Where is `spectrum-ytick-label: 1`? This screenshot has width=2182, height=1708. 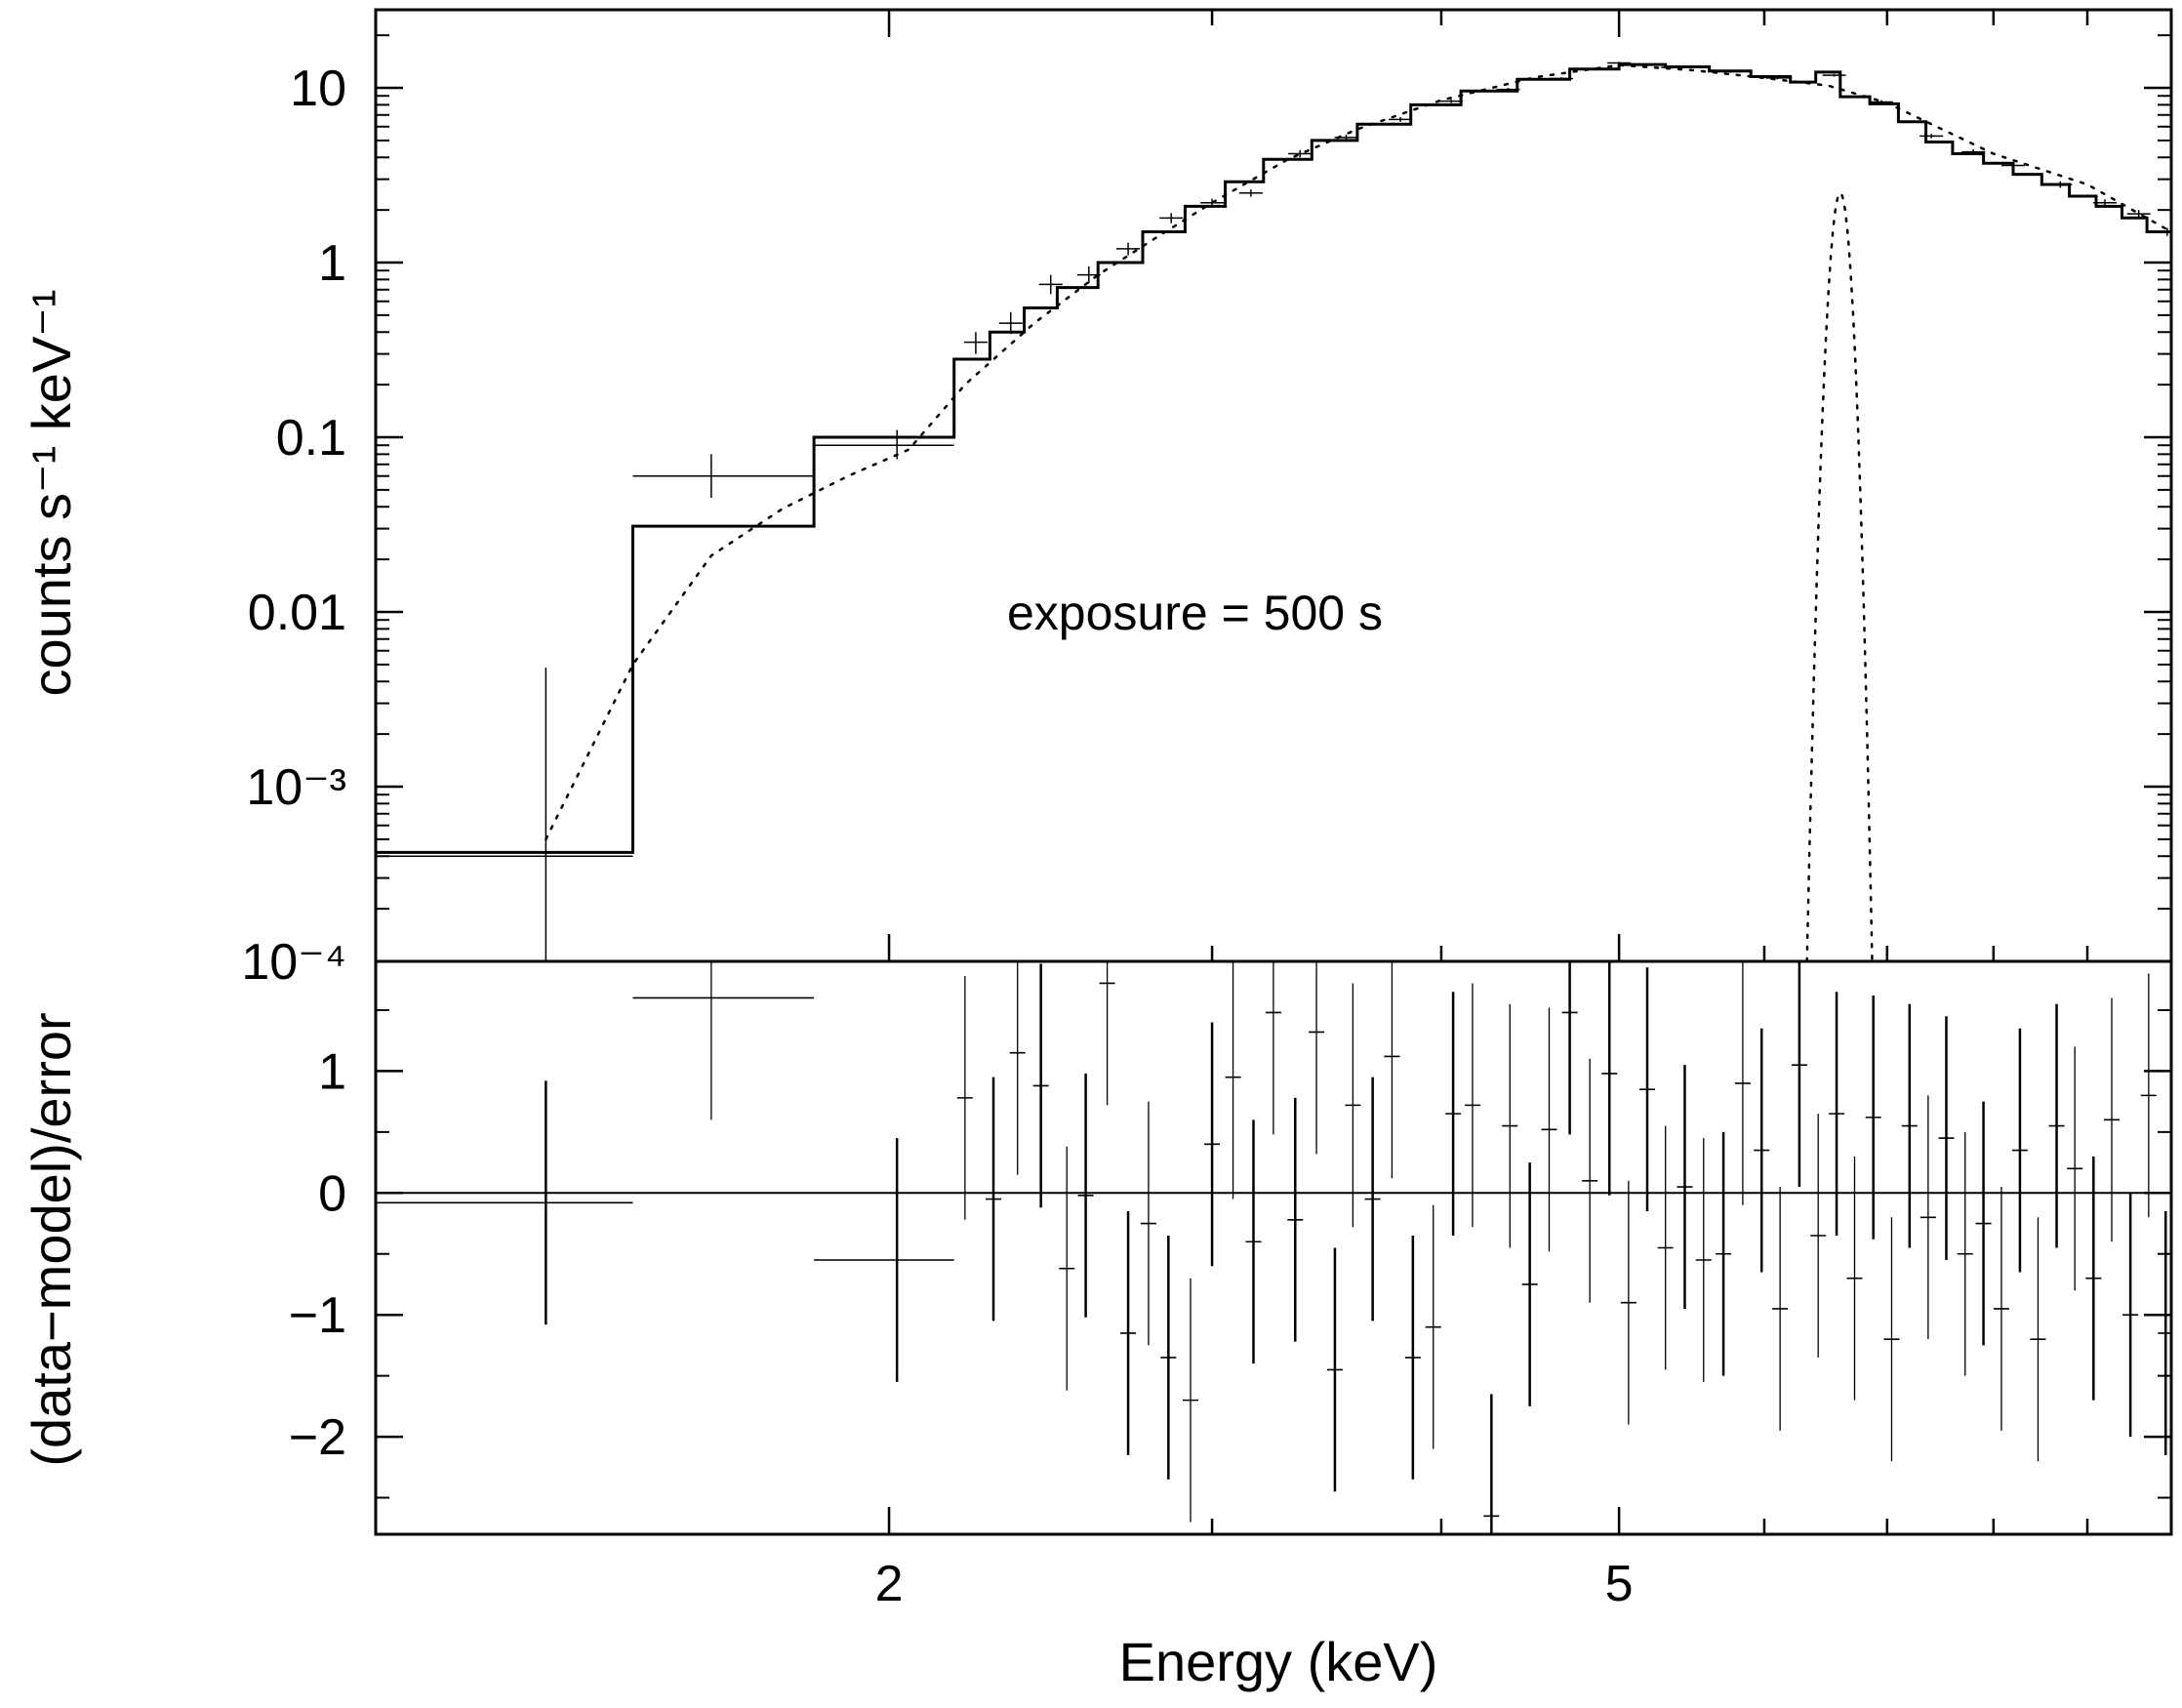 spectrum-ytick-label: 1 is located at coordinates (332, 263).